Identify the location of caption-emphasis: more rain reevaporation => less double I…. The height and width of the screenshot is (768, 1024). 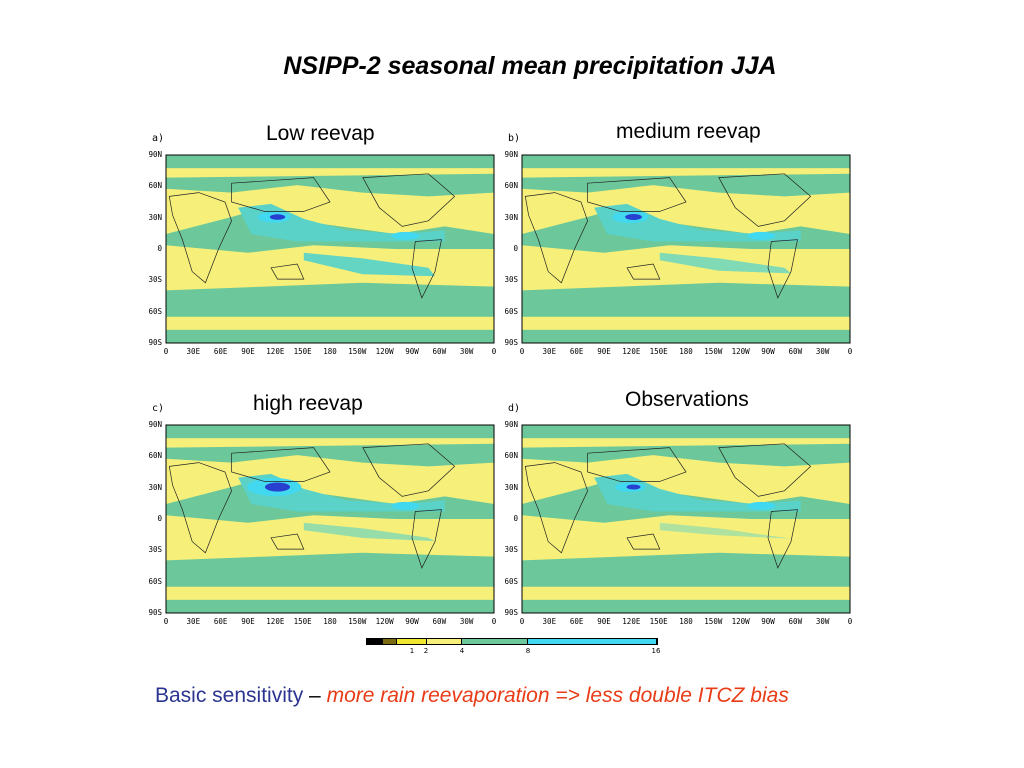
(557, 695).